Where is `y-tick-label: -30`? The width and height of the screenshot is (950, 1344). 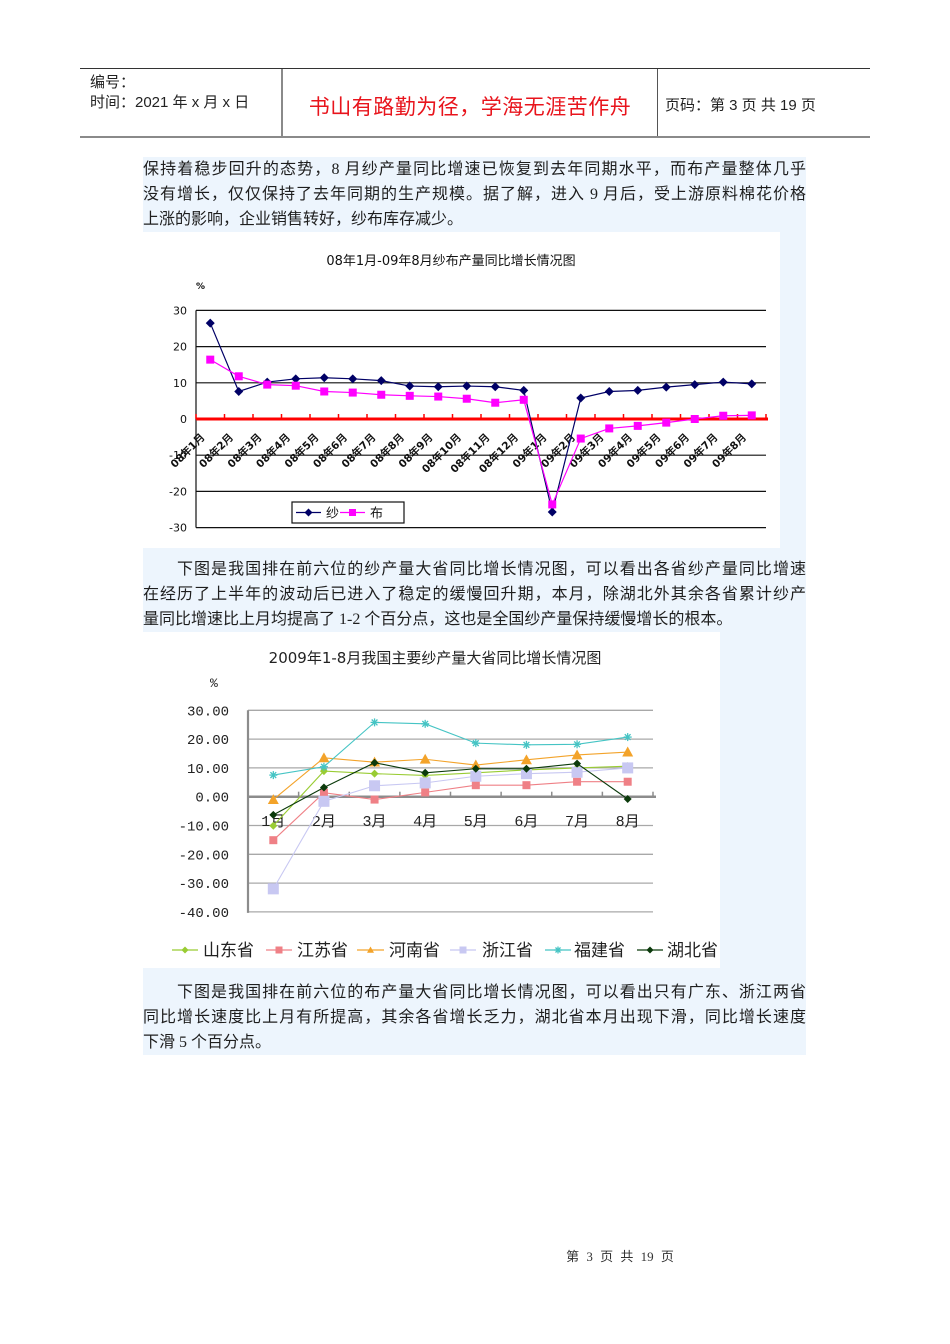
y-tick-label: -30 is located at coordinates (178, 528).